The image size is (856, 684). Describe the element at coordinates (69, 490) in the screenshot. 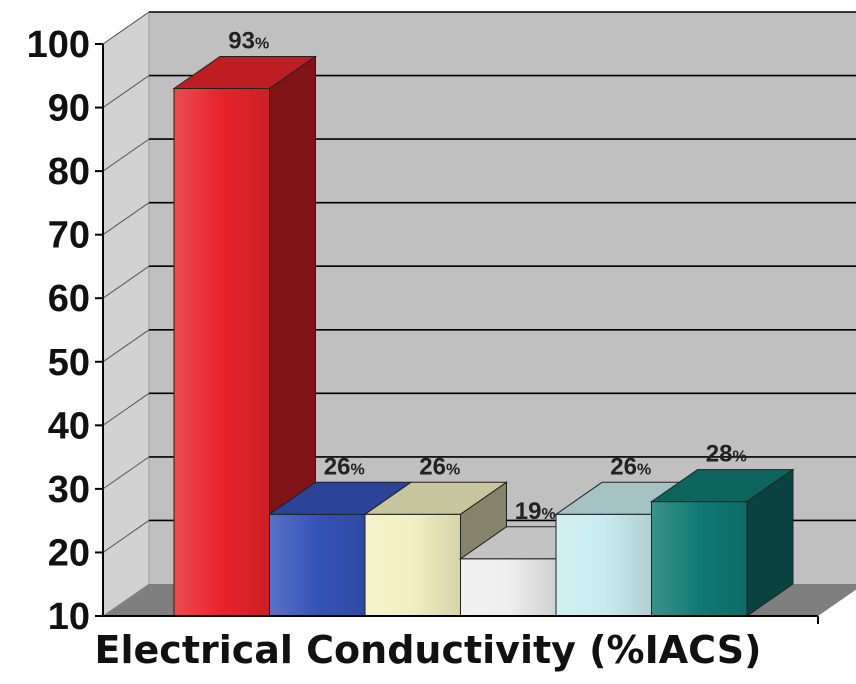

I see `y-tick-label: 30` at that location.